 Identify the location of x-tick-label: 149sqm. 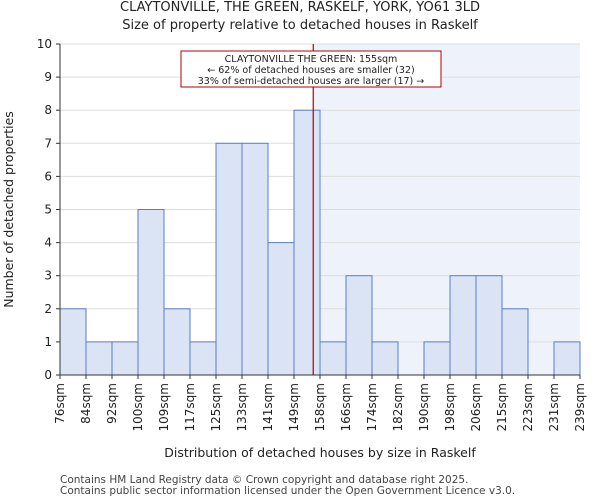
(294, 407).